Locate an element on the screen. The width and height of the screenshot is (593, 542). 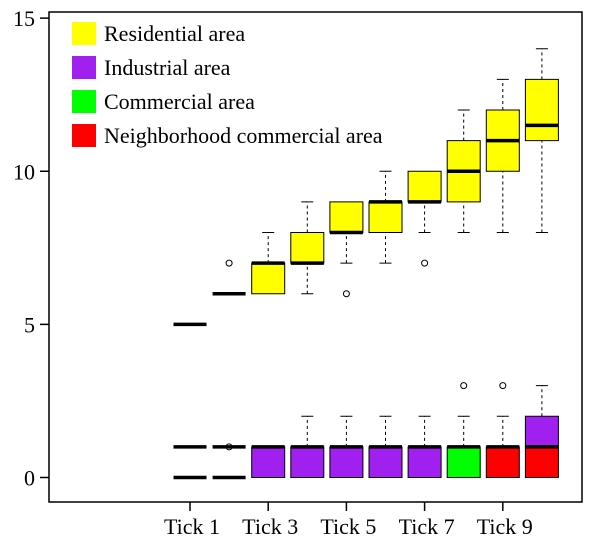
legend-label: Industrial area is located at coordinates (167, 67).